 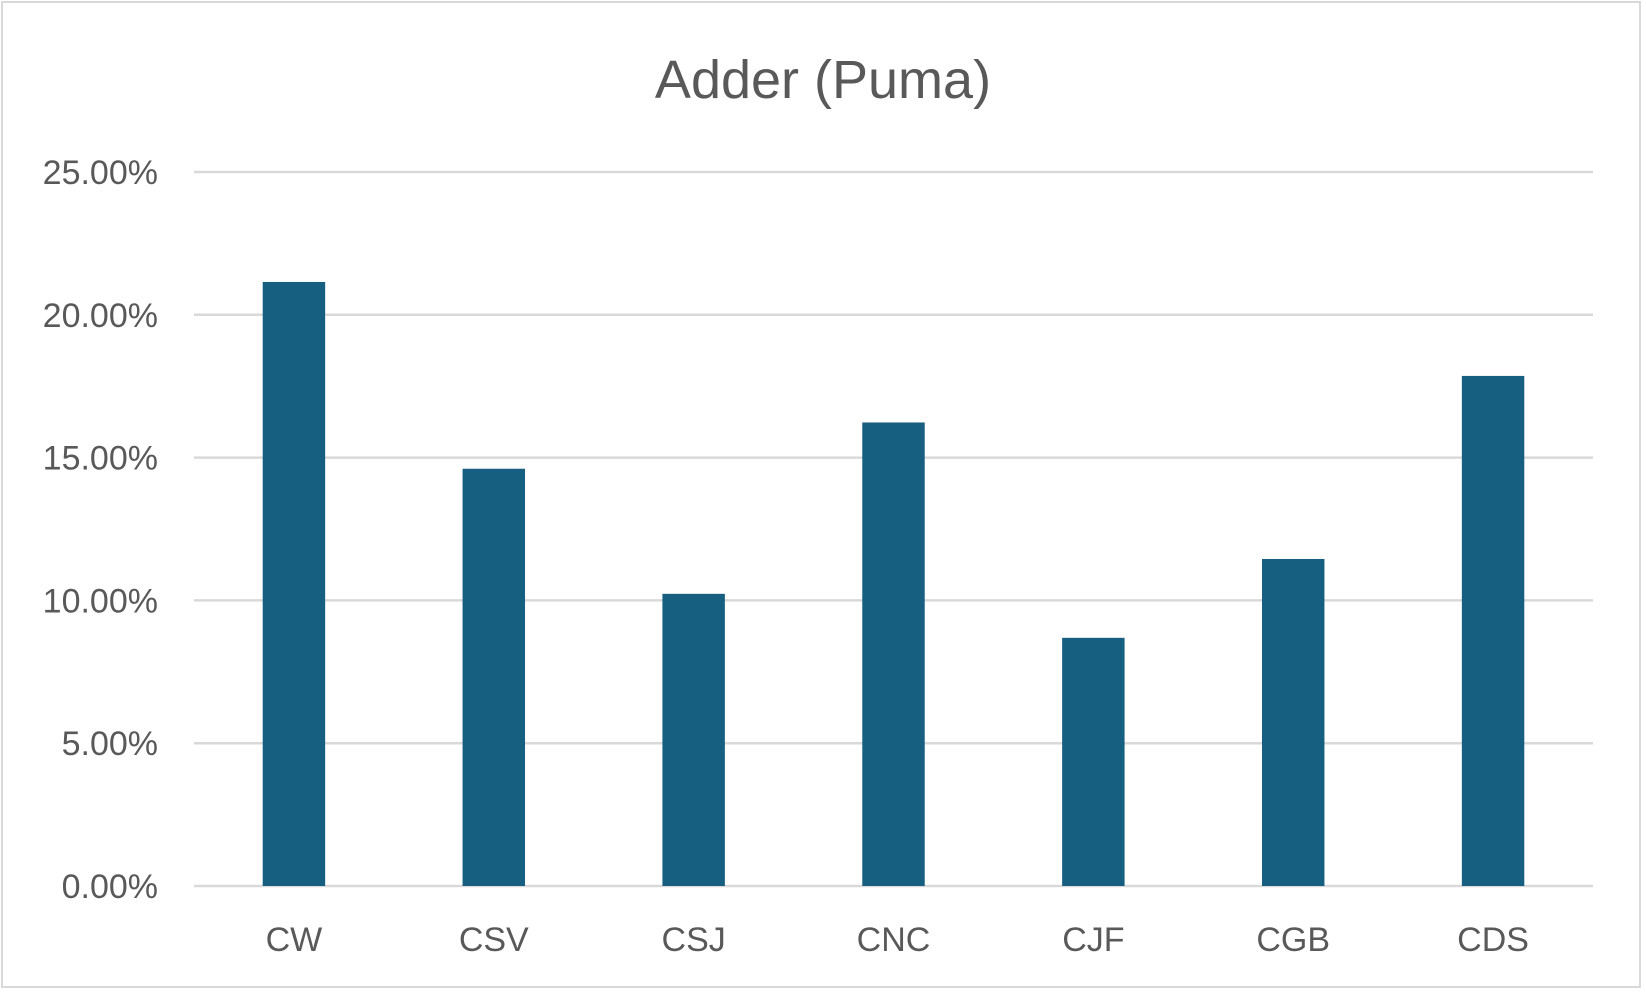 I want to click on x-axis-tick-labels: CW CSV CSJ CNC CJF CGB CDS, so click(x=897, y=940).